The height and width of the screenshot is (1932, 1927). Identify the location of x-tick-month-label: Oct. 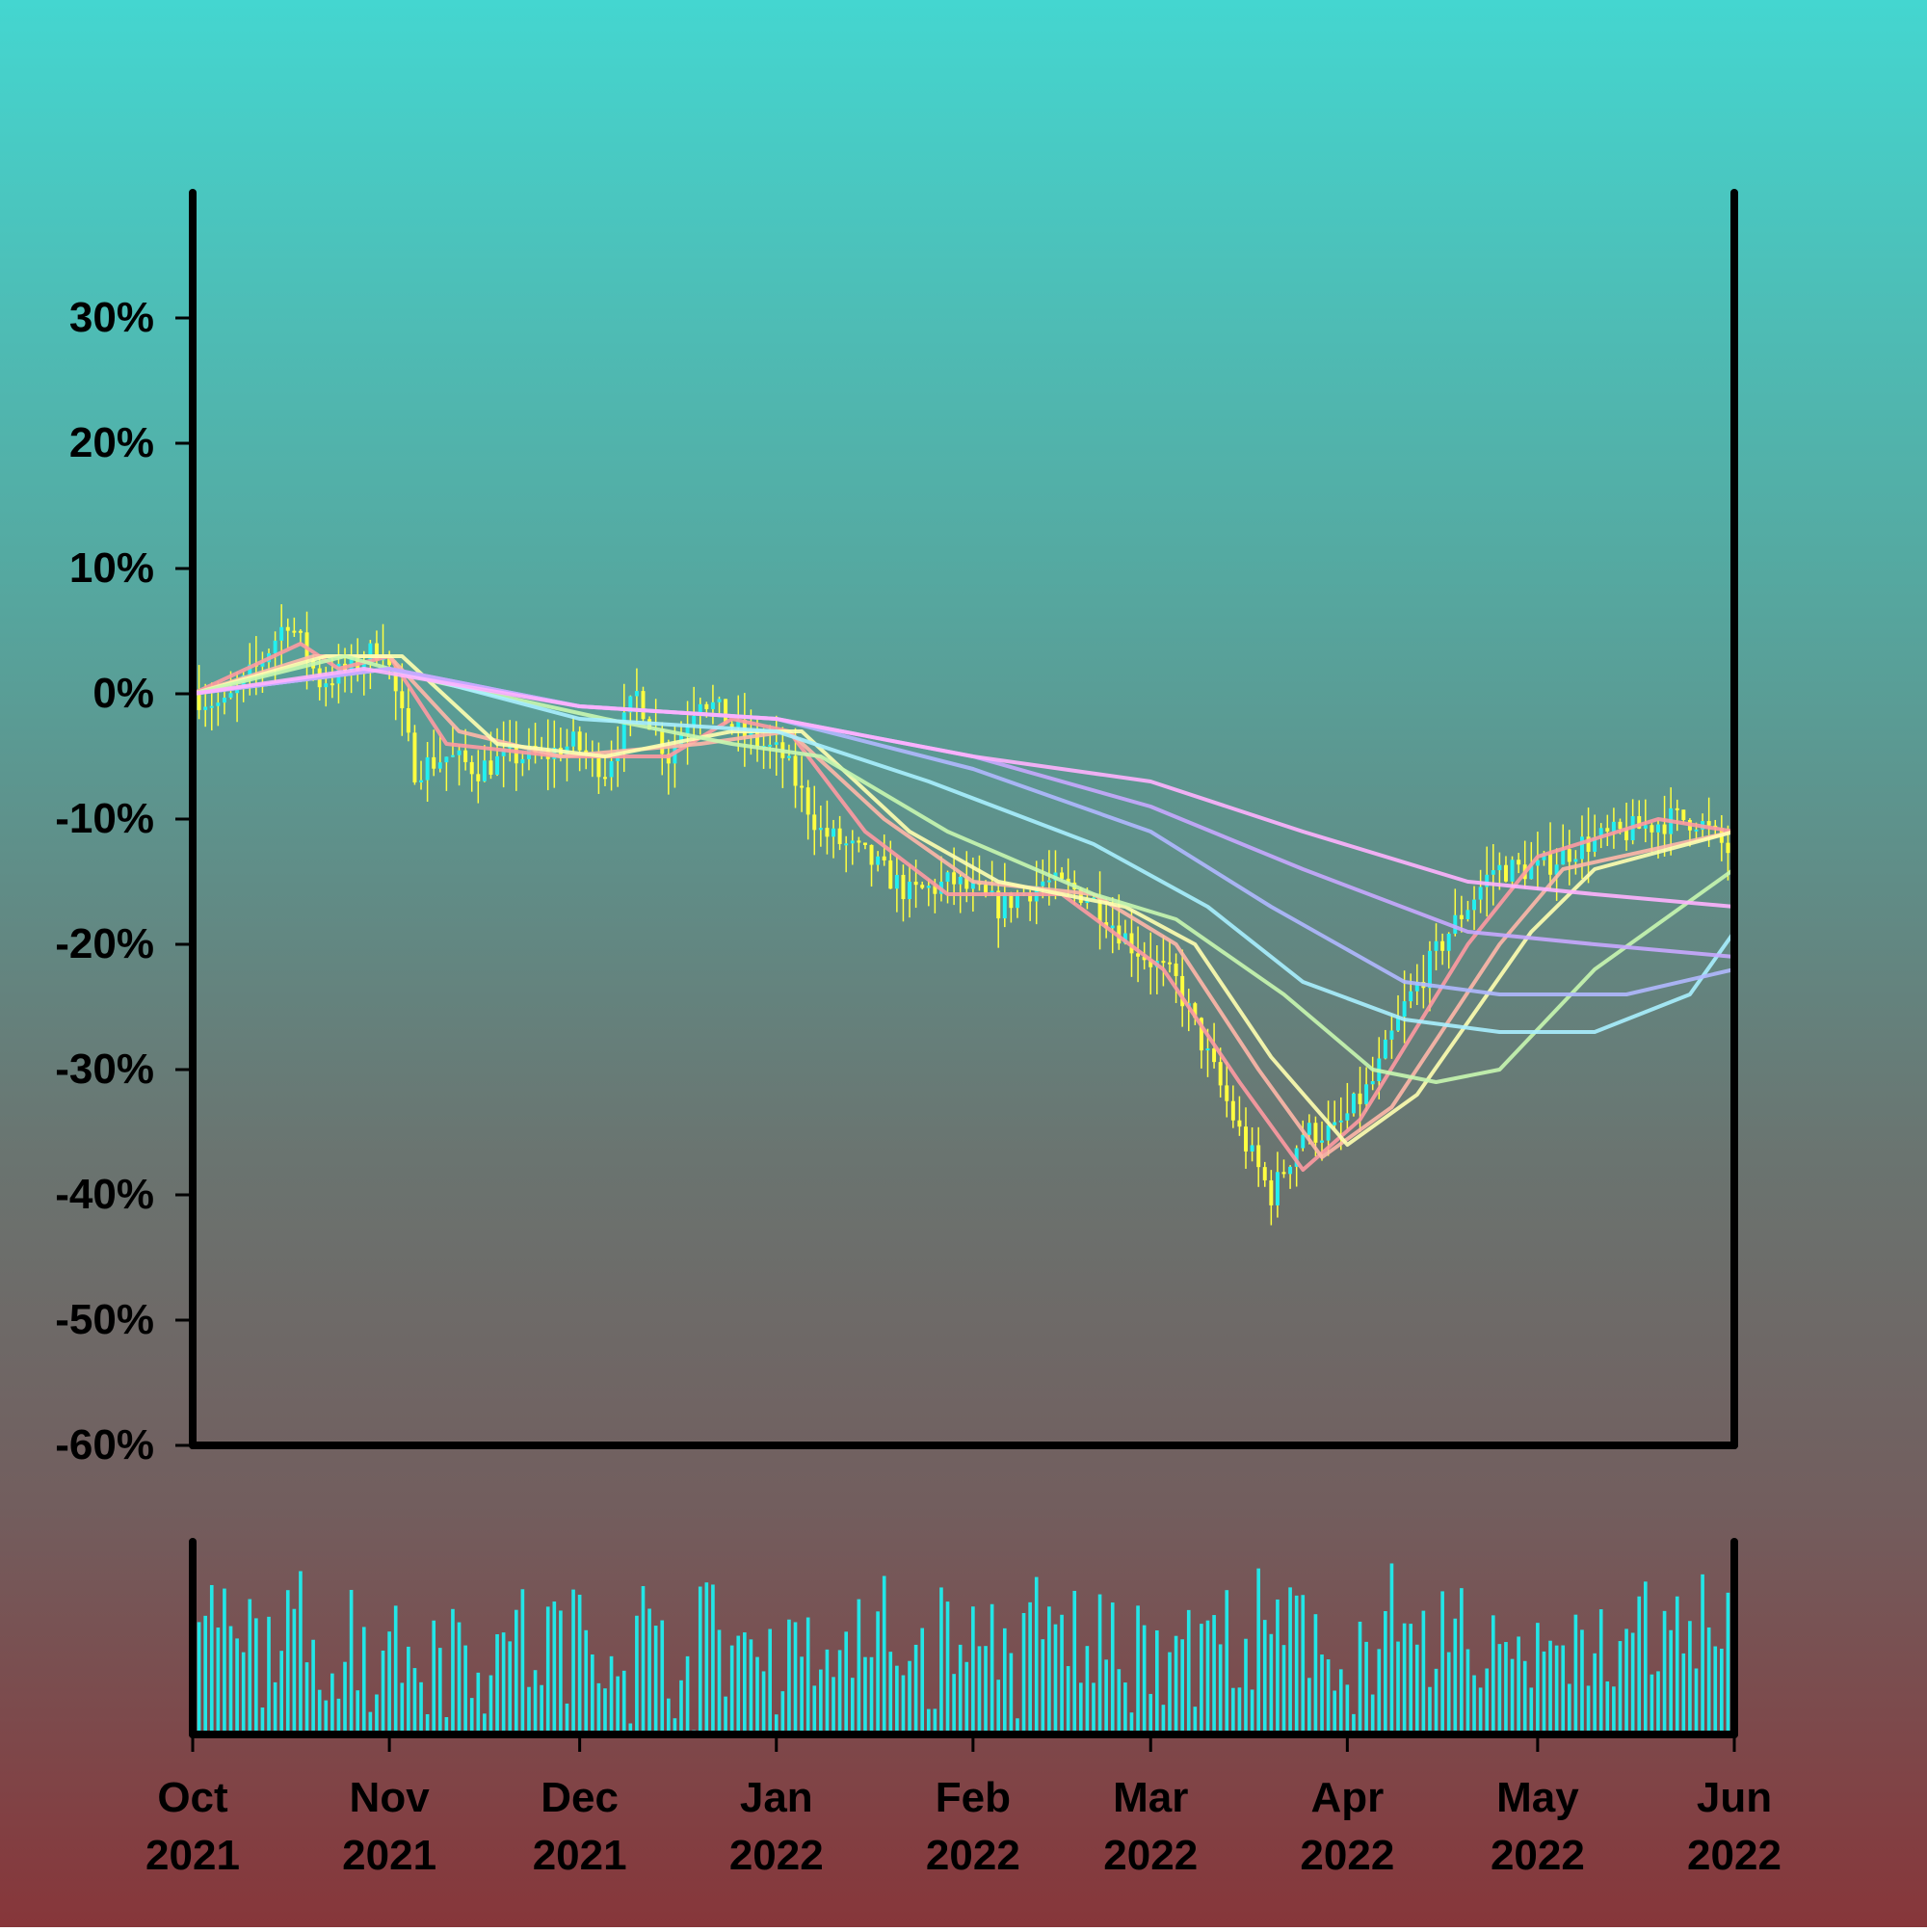
(192, 1797).